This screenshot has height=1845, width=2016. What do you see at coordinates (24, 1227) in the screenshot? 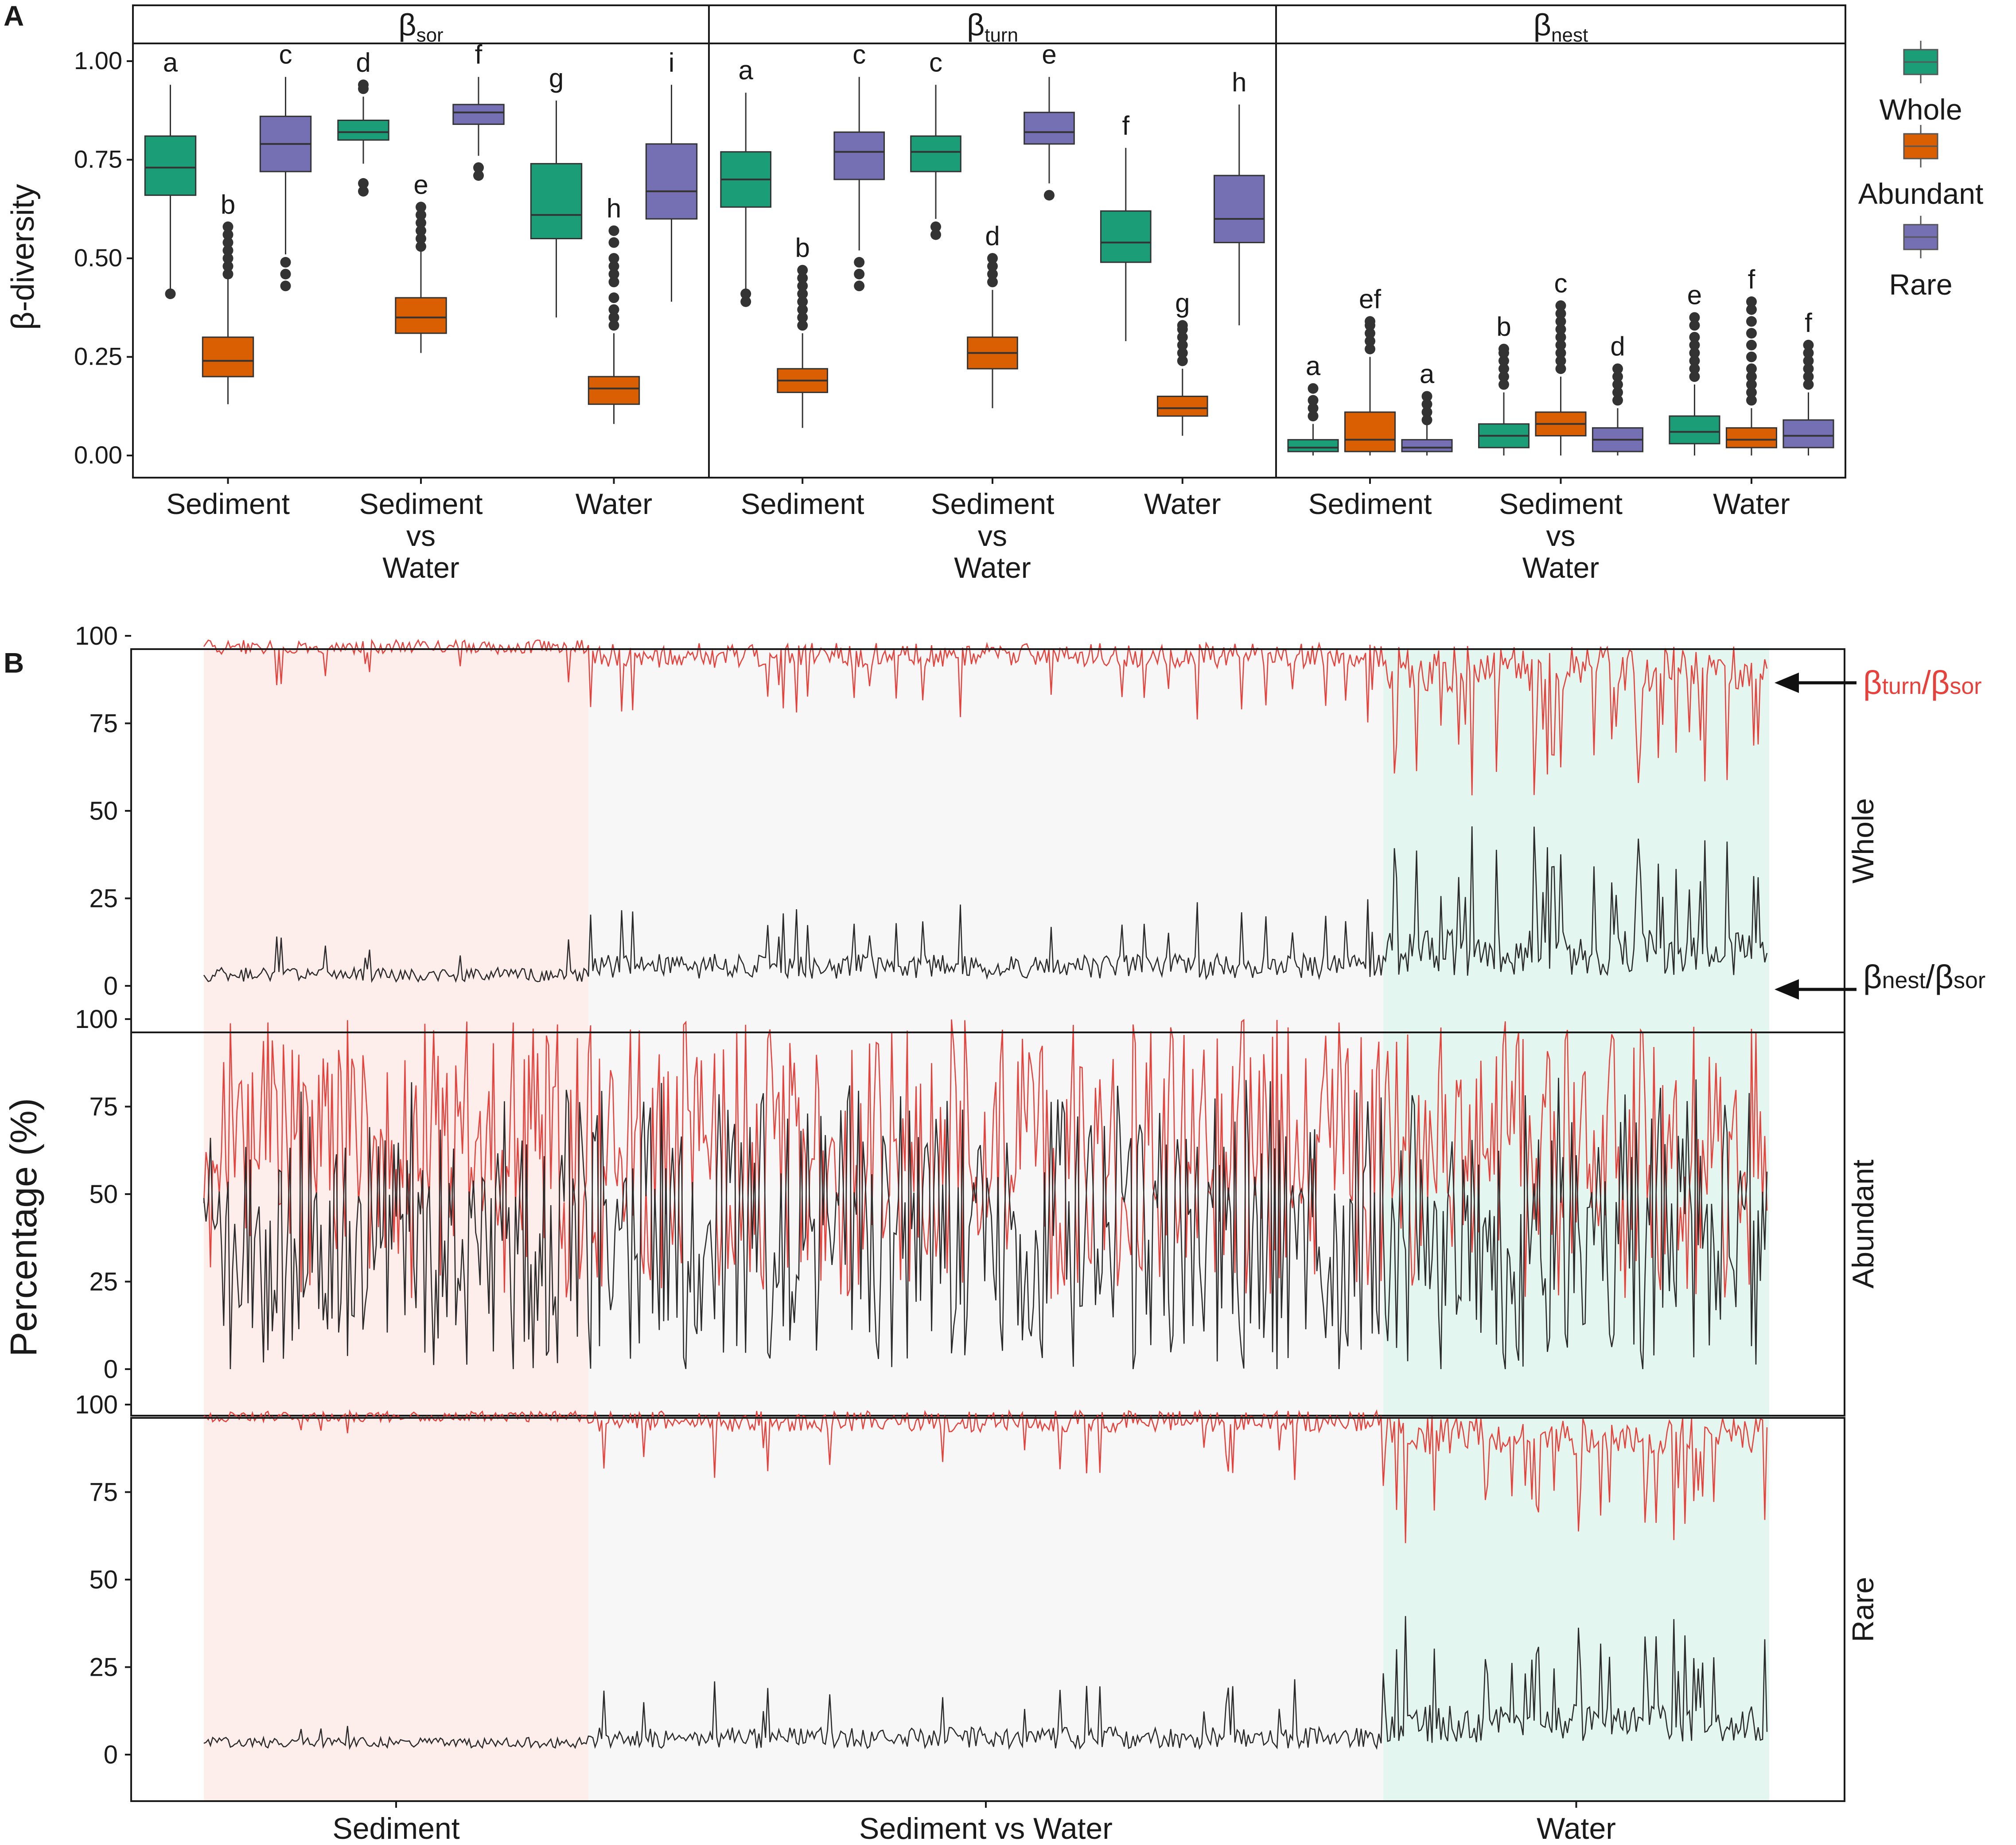
I see `y-axis-title-percentage: Percentage (%)` at bounding box center [24, 1227].